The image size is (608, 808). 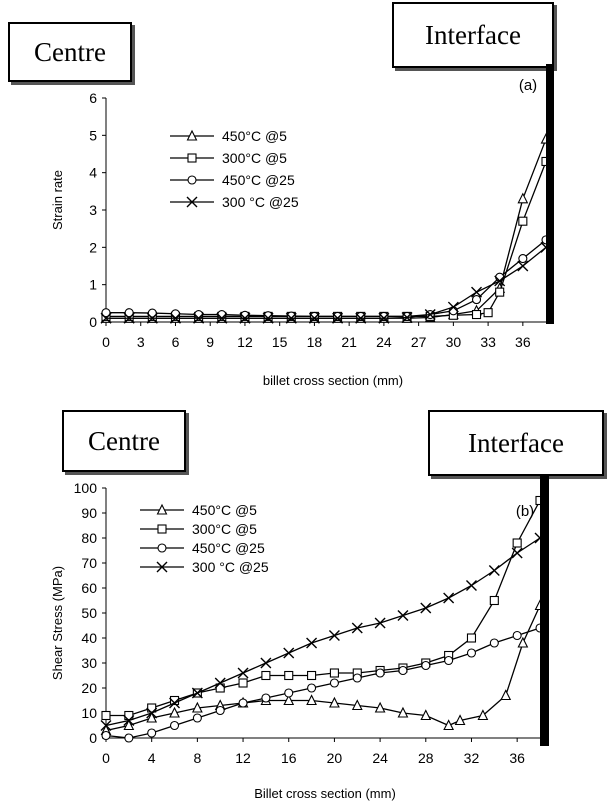 I want to click on x-tick-label: 20, so click(x=335, y=758).